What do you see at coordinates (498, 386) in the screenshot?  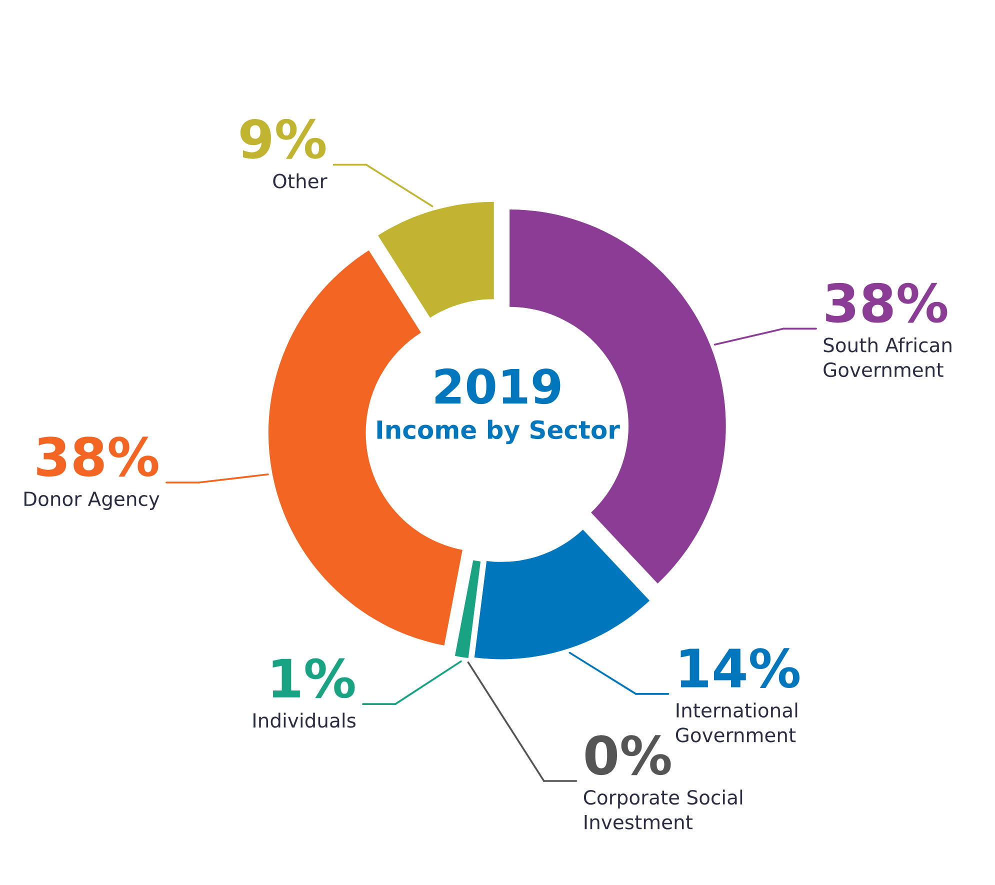 I see `text: 2019` at bounding box center [498, 386].